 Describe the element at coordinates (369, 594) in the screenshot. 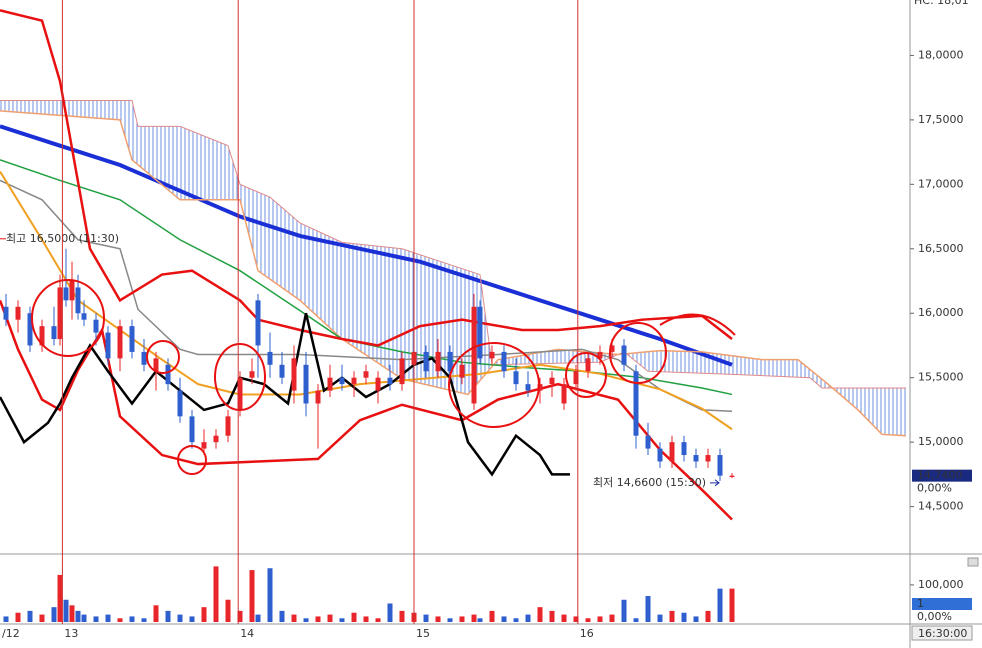

I see `volume-panel` at that location.